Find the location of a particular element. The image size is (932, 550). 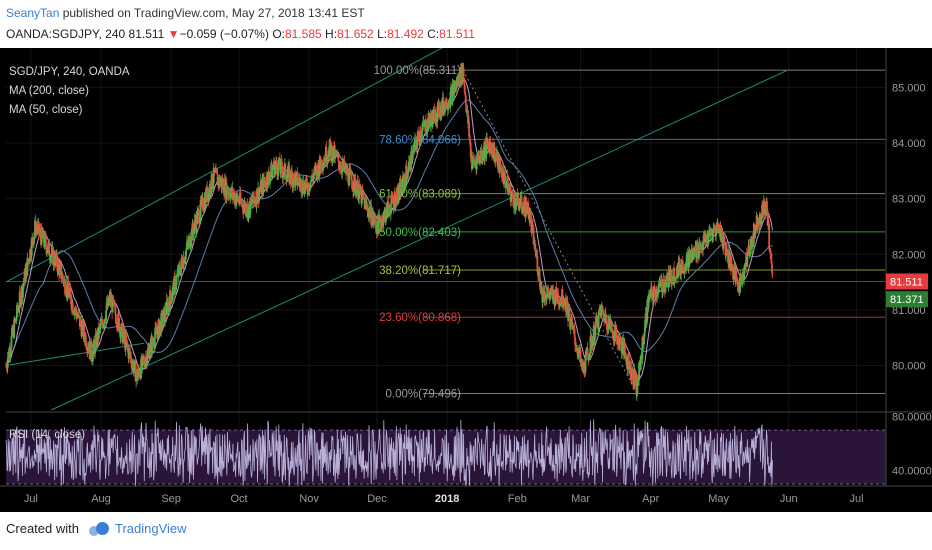

y-tick-label: 84.000 is located at coordinates (909, 144).